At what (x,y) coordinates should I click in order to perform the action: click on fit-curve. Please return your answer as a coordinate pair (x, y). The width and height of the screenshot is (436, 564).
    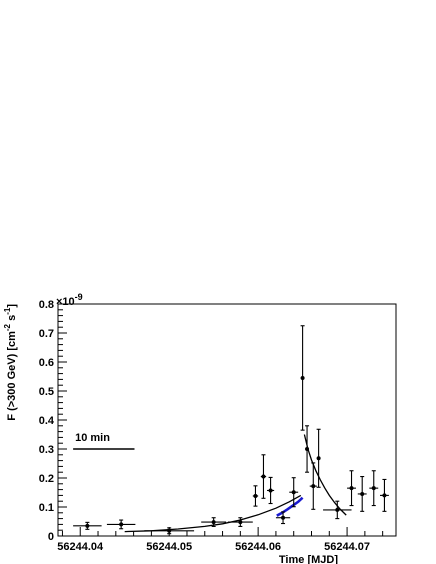
    Looking at the image, I should click on (290, 506).